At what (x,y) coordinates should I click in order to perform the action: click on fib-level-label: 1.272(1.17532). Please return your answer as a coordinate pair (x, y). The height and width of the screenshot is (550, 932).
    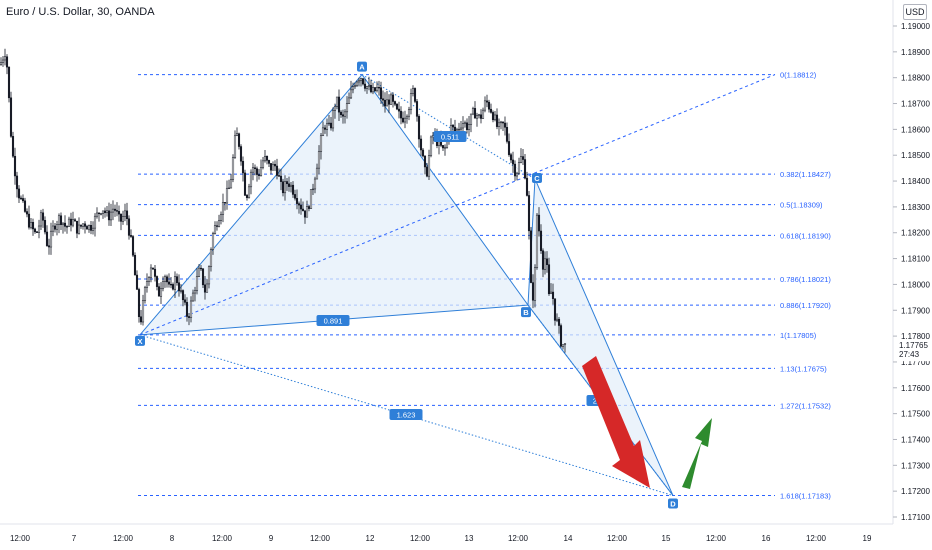
    Looking at the image, I should click on (805, 405).